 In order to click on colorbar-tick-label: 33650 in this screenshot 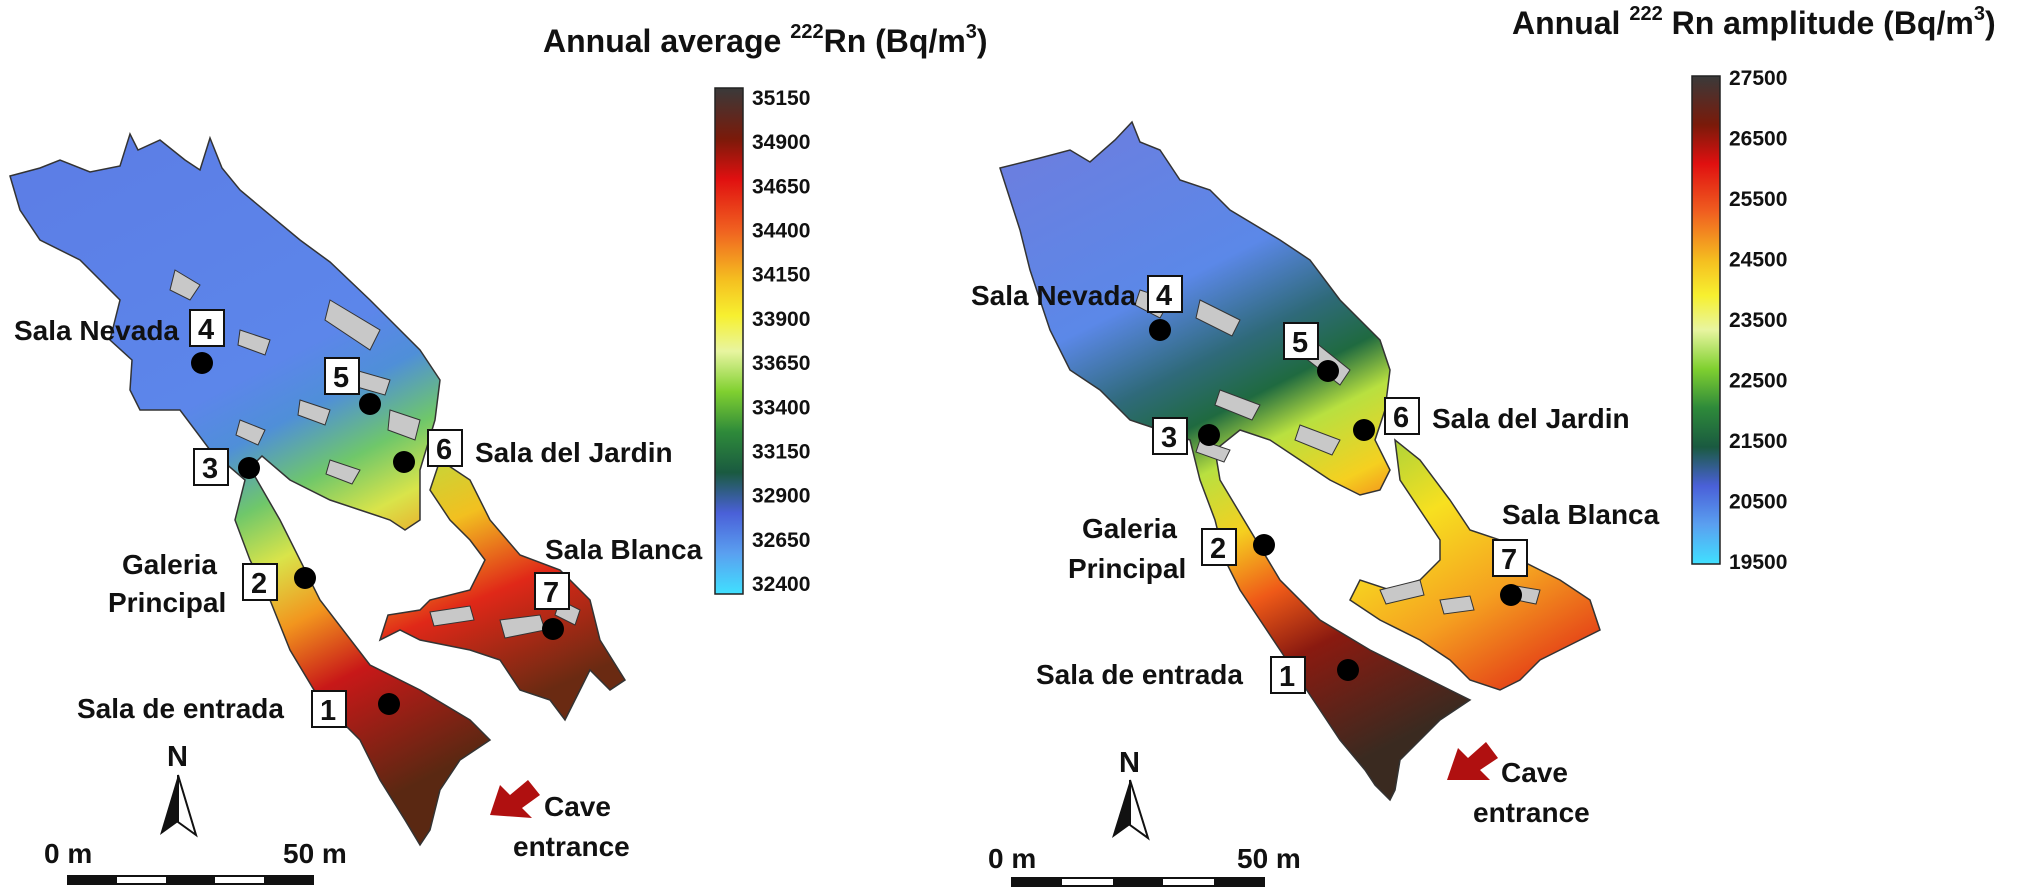, I will do `click(781, 363)`.